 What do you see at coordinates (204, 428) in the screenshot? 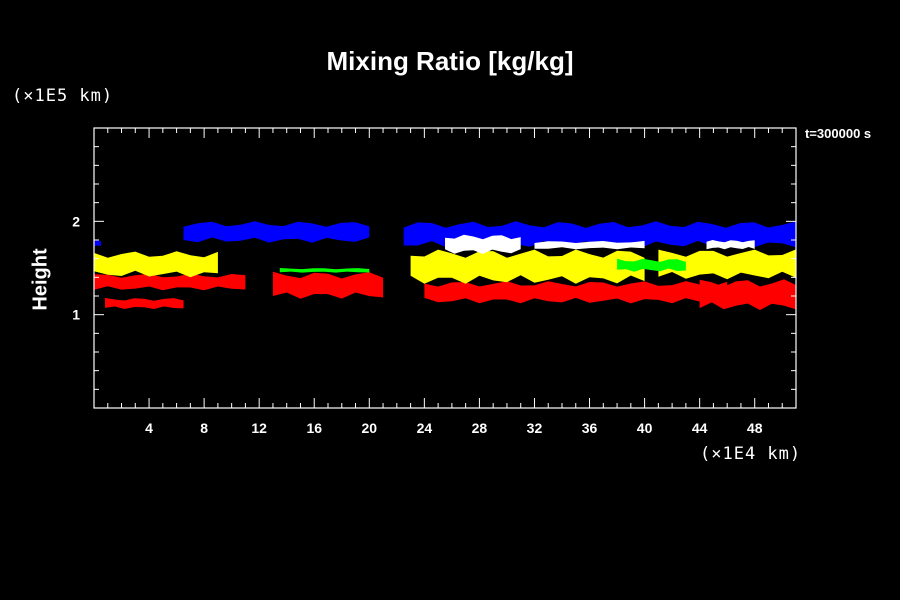
I see `x-tick-label: 8` at bounding box center [204, 428].